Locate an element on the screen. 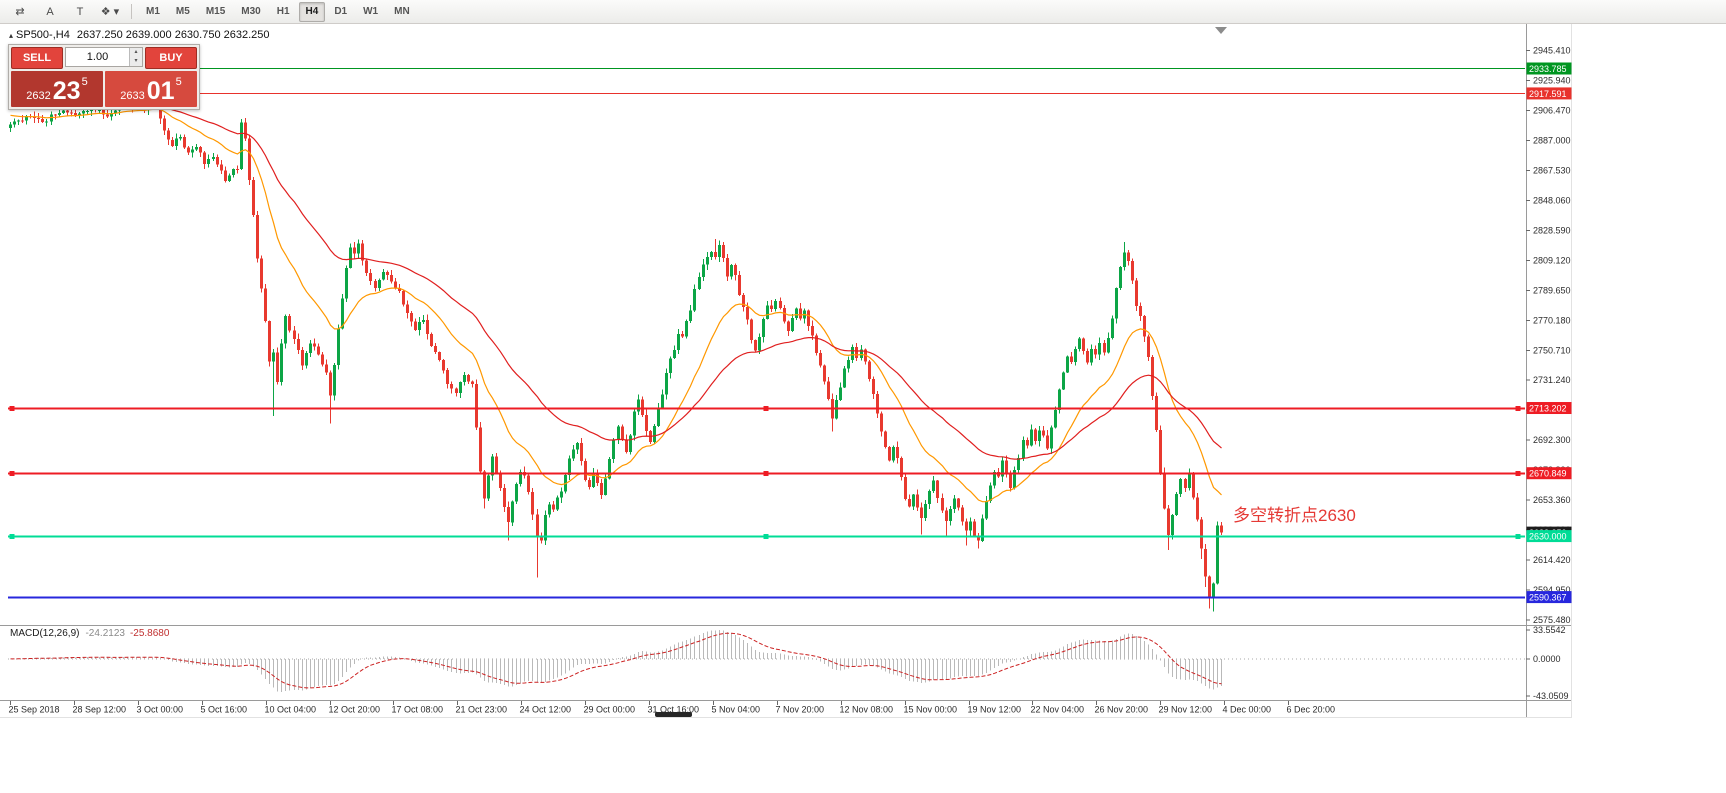 Image resolution: width=1726 pixels, height=793 pixels. buy-price-tile: 2633 01 5 is located at coordinates (151, 89).